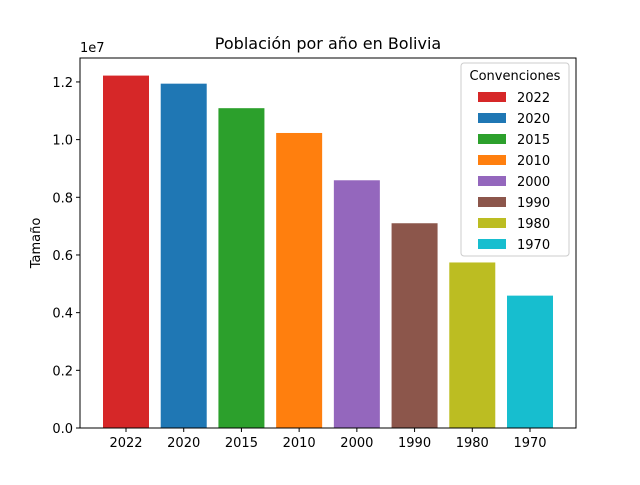 Image resolution: width=640 pixels, height=485 pixels. I want to click on legend-swatch-2020, so click(492, 118).